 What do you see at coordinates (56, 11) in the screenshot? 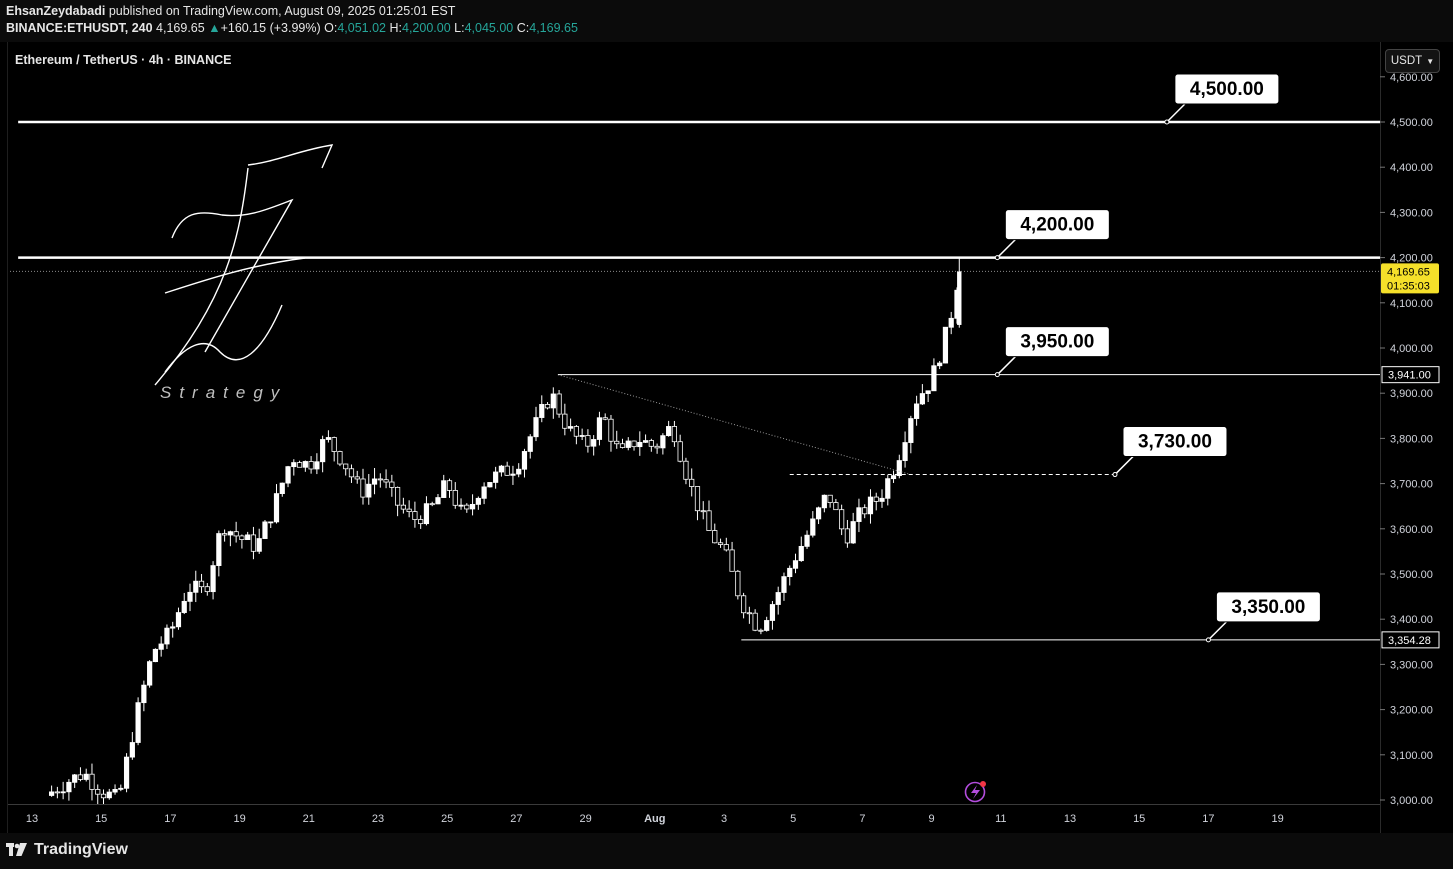
I see `author-name: EhsanZeydabadi` at bounding box center [56, 11].